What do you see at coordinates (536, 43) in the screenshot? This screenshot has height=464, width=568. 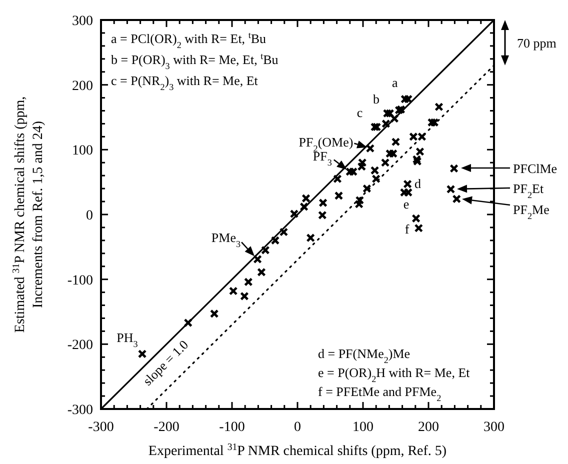 I see `text: 70 ppm` at bounding box center [536, 43].